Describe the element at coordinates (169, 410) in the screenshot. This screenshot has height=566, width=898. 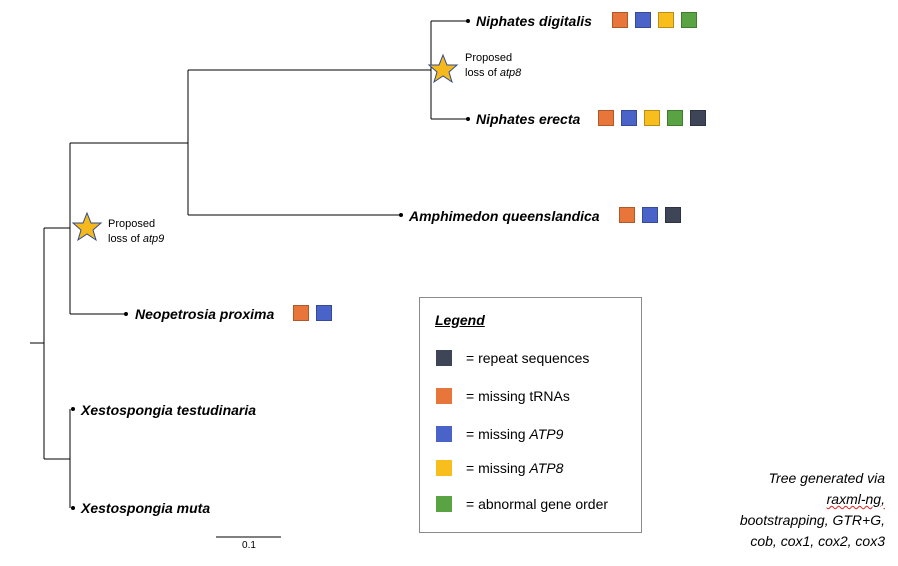
I see `taxon-label-xestospongia-testudinaria: Xestospongia testudinaria` at that location.